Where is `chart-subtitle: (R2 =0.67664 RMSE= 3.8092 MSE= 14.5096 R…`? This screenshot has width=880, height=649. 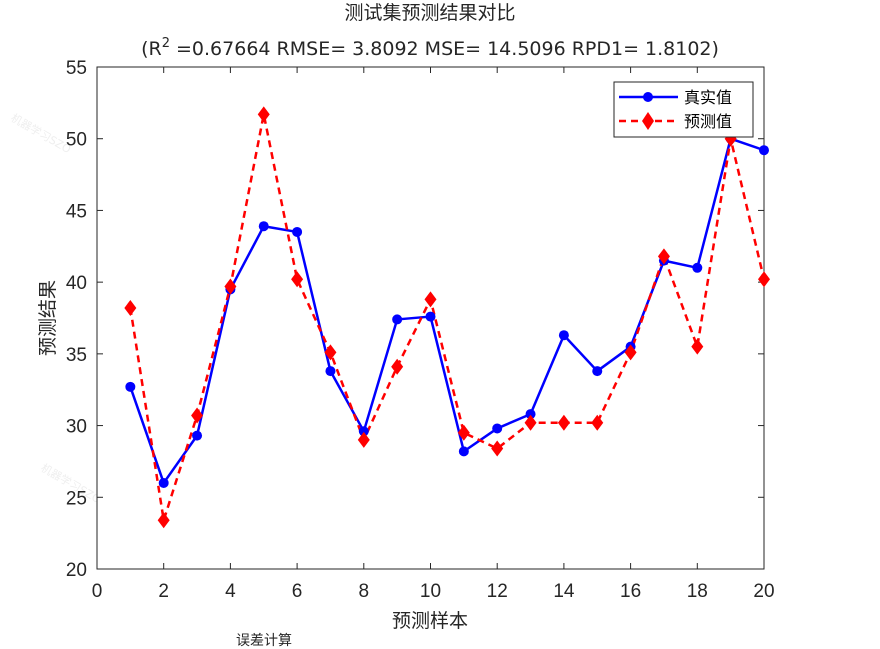
chart-subtitle: (R2 =0.67664 RMSE= 3.8092 MSE= 14.5096 R… is located at coordinates (430, 48).